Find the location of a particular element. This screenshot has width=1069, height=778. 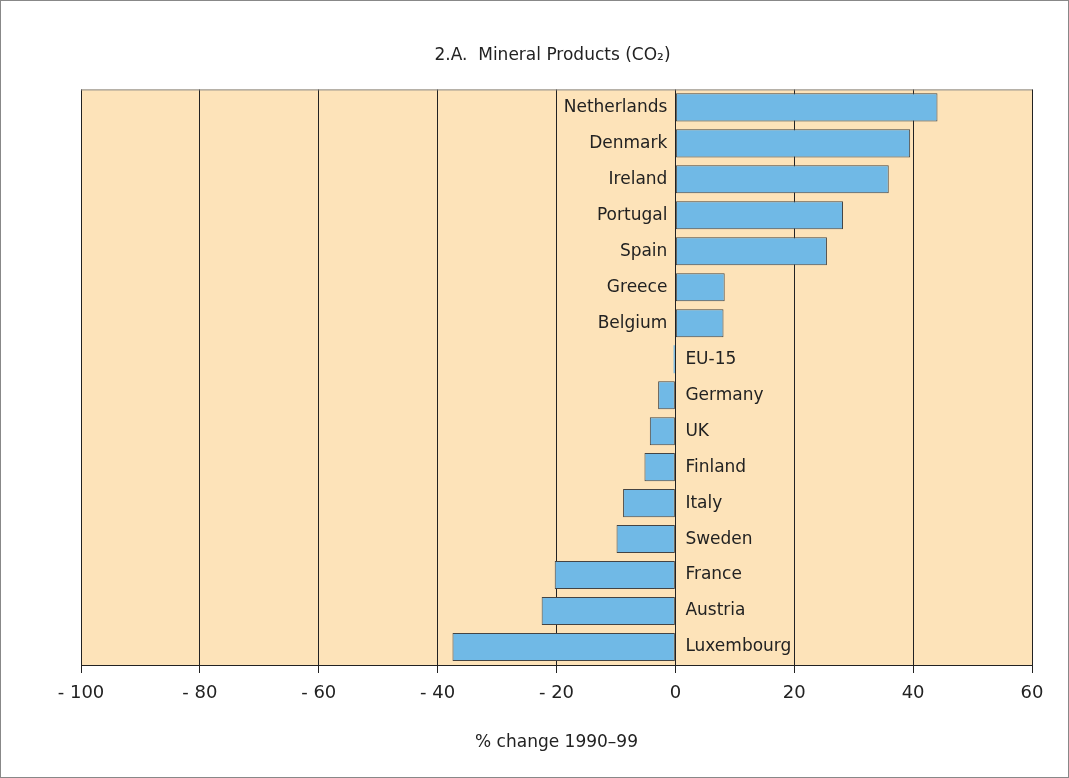

x-tick-label: - 20 is located at coordinates (556, 692).